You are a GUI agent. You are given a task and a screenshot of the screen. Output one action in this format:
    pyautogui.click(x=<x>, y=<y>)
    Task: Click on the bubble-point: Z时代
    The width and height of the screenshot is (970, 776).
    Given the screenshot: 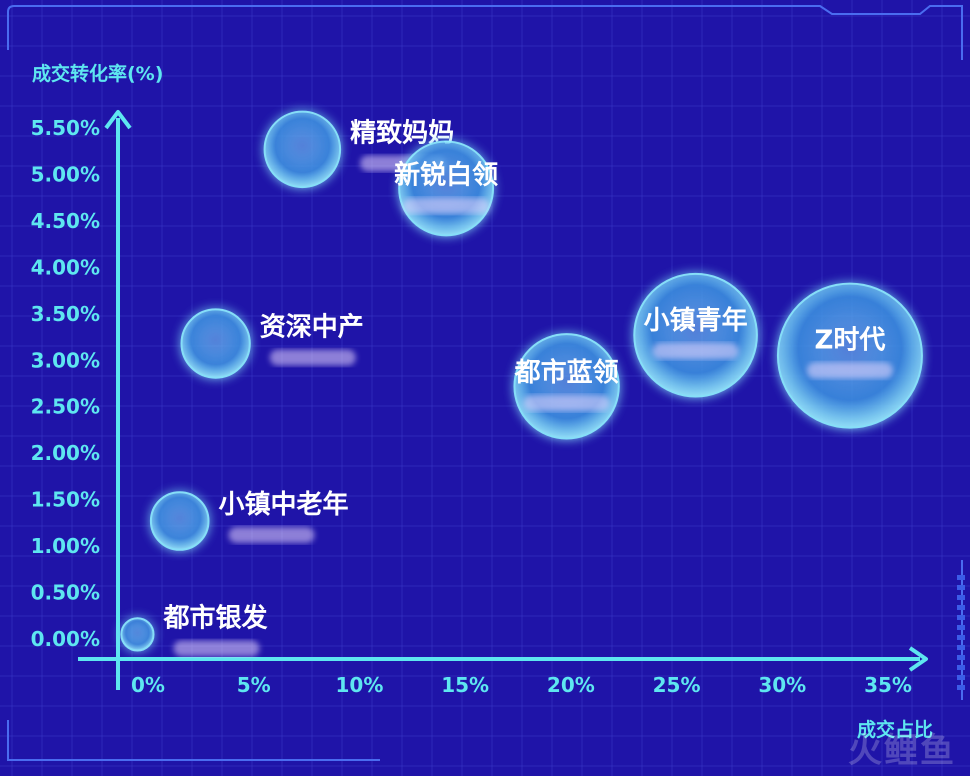 What is the action you would take?
    pyautogui.click(x=849, y=355)
    